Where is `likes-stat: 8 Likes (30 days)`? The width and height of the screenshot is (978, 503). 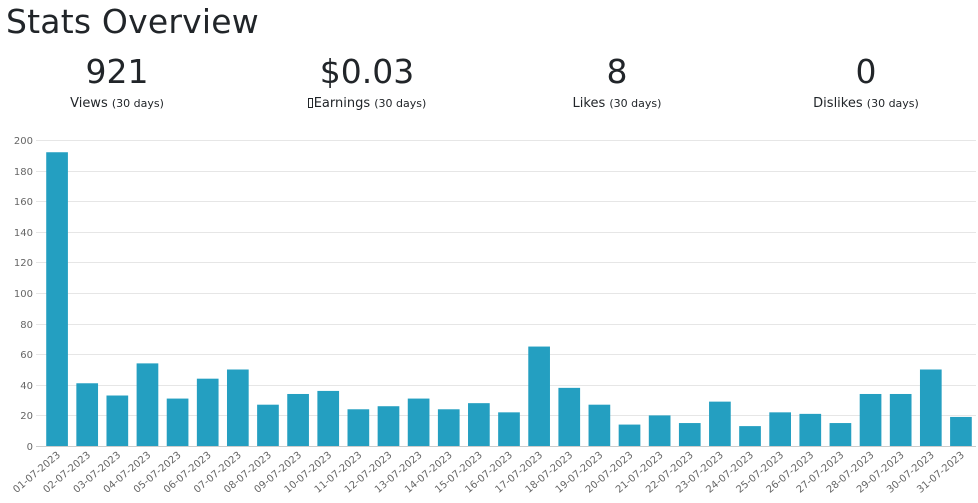
likes-stat: 8 Likes (30 days) is located at coordinates (617, 82).